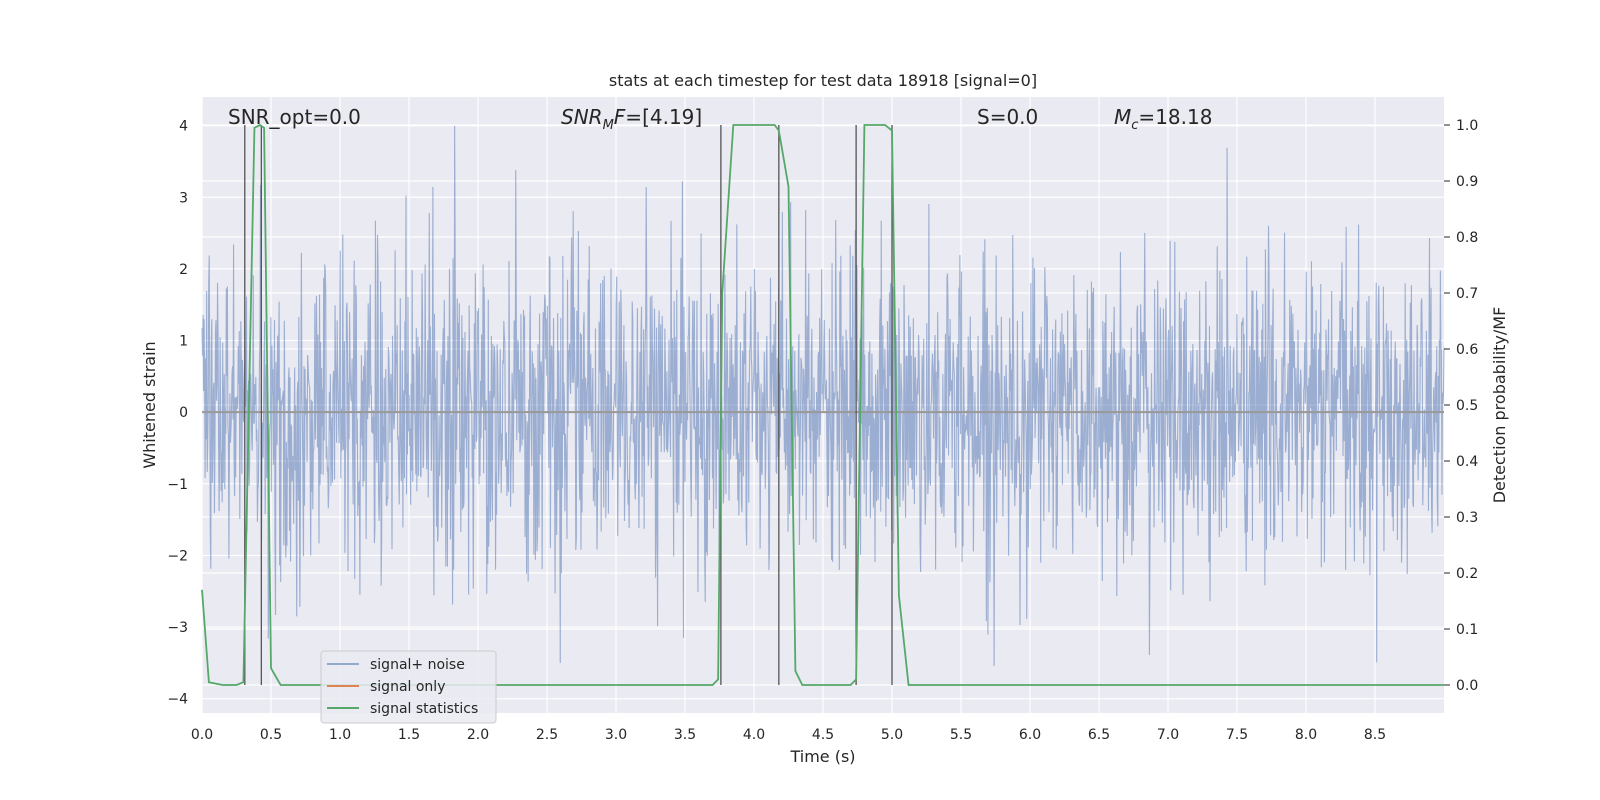  What do you see at coordinates (685, 735) in the screenshot?
I see `x-tick-label: 3.5` at bounding box center [685, 735].